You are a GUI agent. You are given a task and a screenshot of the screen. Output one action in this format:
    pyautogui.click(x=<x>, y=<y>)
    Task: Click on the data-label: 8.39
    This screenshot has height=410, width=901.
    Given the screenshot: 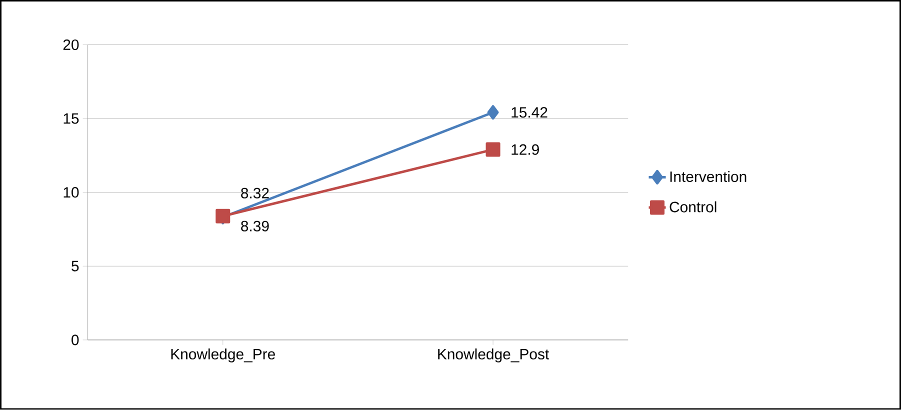 What is the action you would take?
    pyautogui.click(x=255, y=226)
    